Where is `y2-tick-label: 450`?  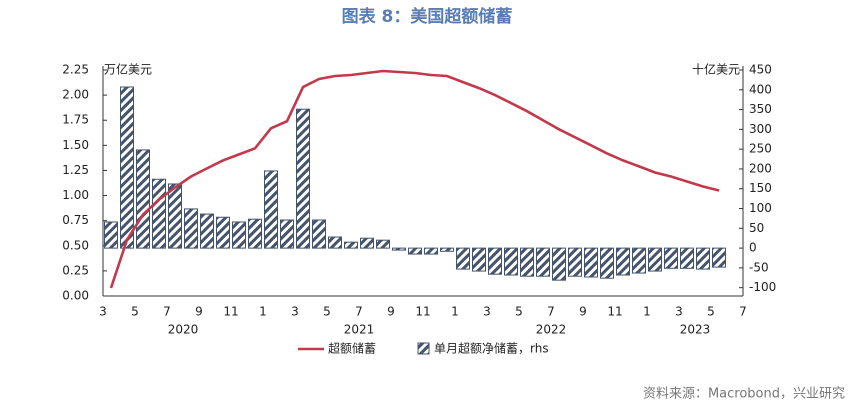
y2-tick-label: 450 is located at coordinates (760, 70).